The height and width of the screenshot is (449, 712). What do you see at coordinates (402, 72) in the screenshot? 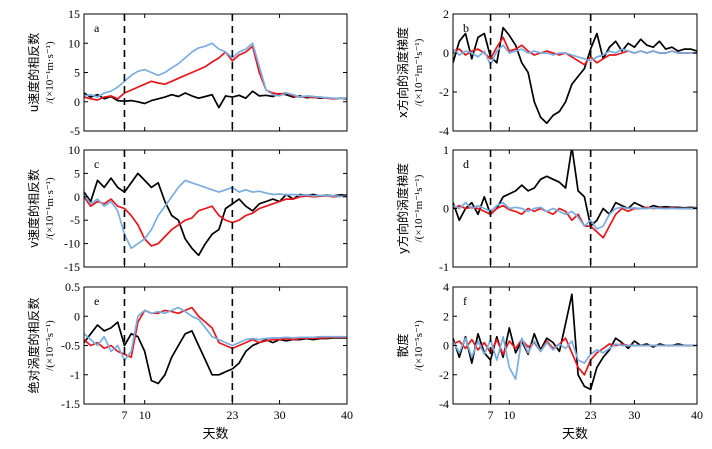
I see `y-axis-label: x方向的涡度梯度` at bounding box center [402, 72].